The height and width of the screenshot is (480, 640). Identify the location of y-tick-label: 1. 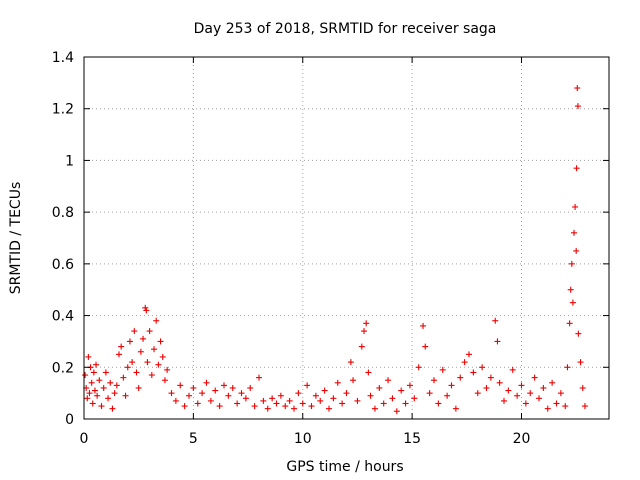
(69, 161).